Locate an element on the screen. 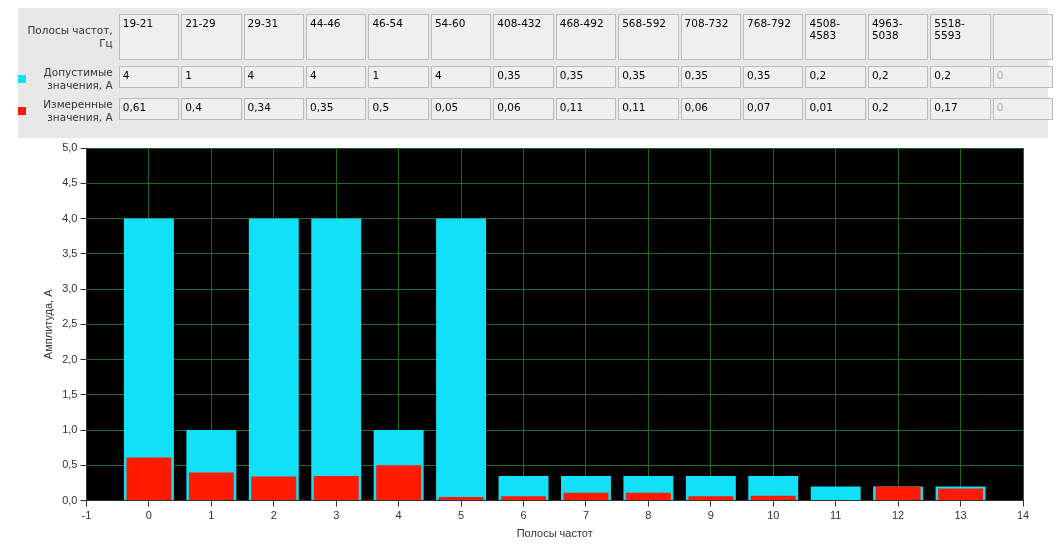  x-tick-label: 6 is located at coordinates (523, 515).